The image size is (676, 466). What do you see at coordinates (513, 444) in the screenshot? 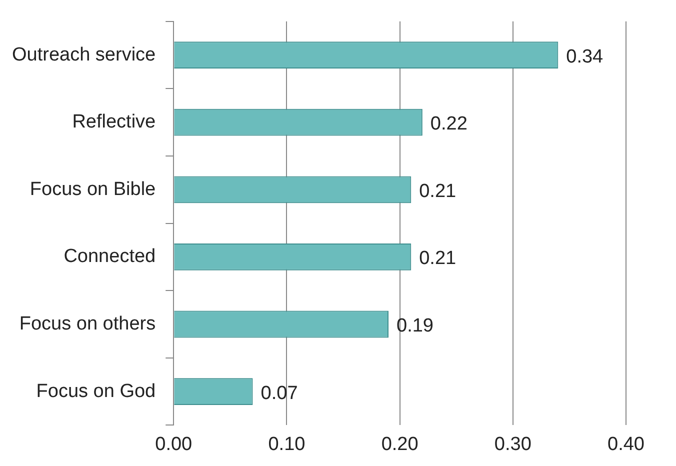
I see `x-tick-label: 0.30` at bounding box center [513, 444].